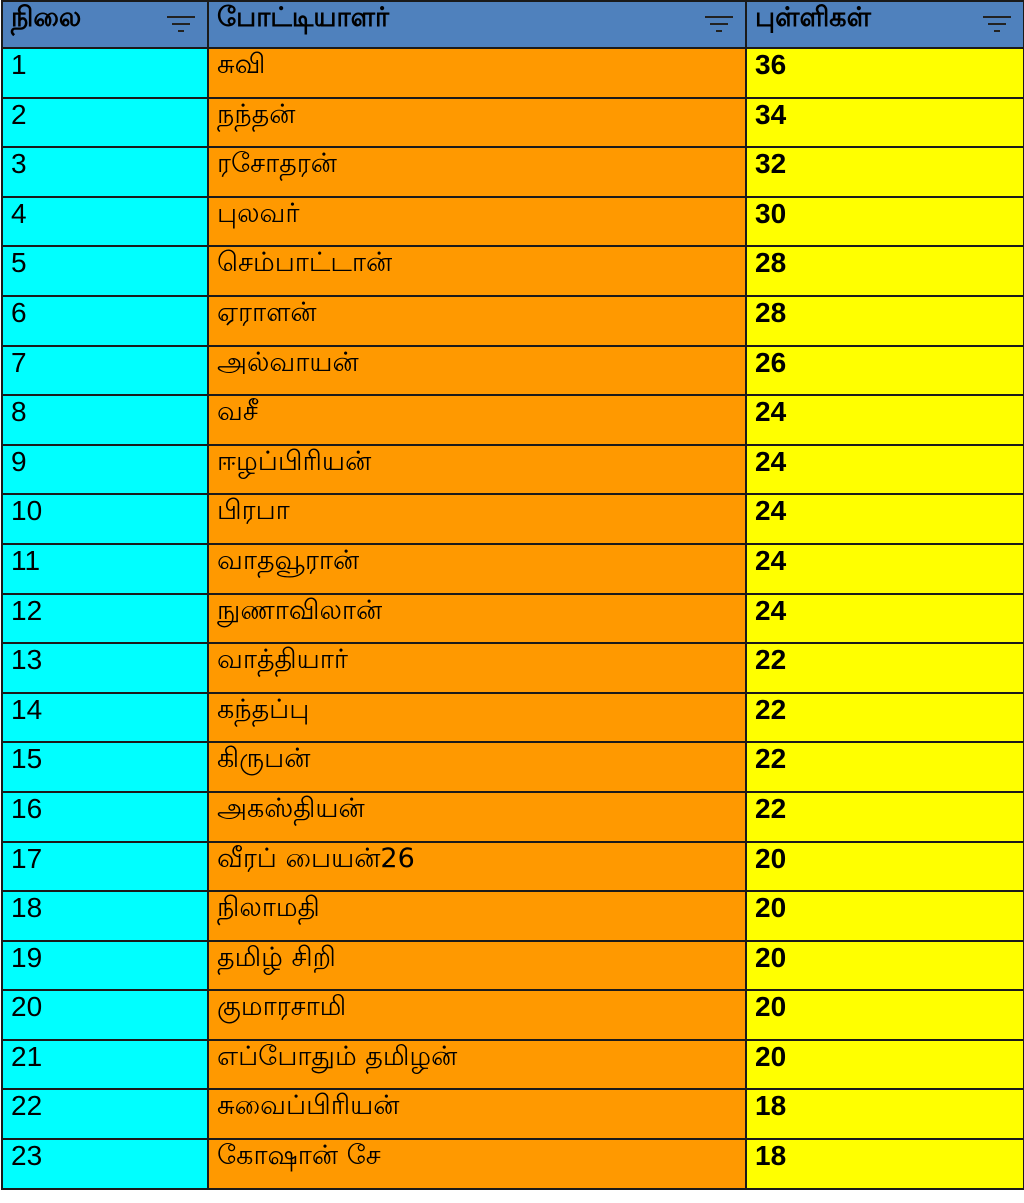 The height and width of the screenshot is (1203, 1024). I want to click on name-cell: வாதவூரான், so click(477, 568).